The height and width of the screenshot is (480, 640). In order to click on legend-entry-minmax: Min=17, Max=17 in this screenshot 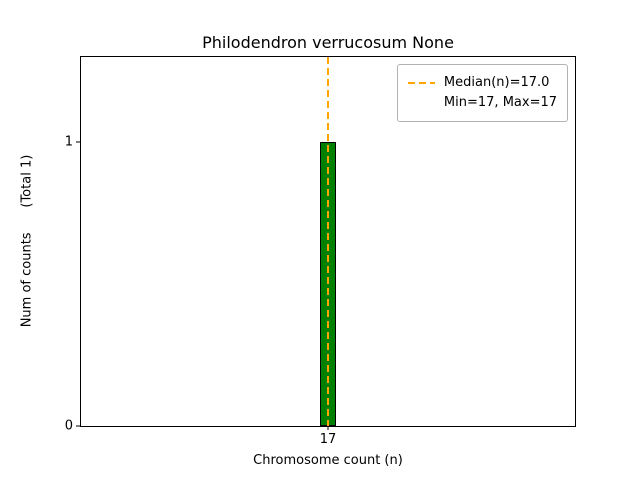, I will do `click(500, 103)`.